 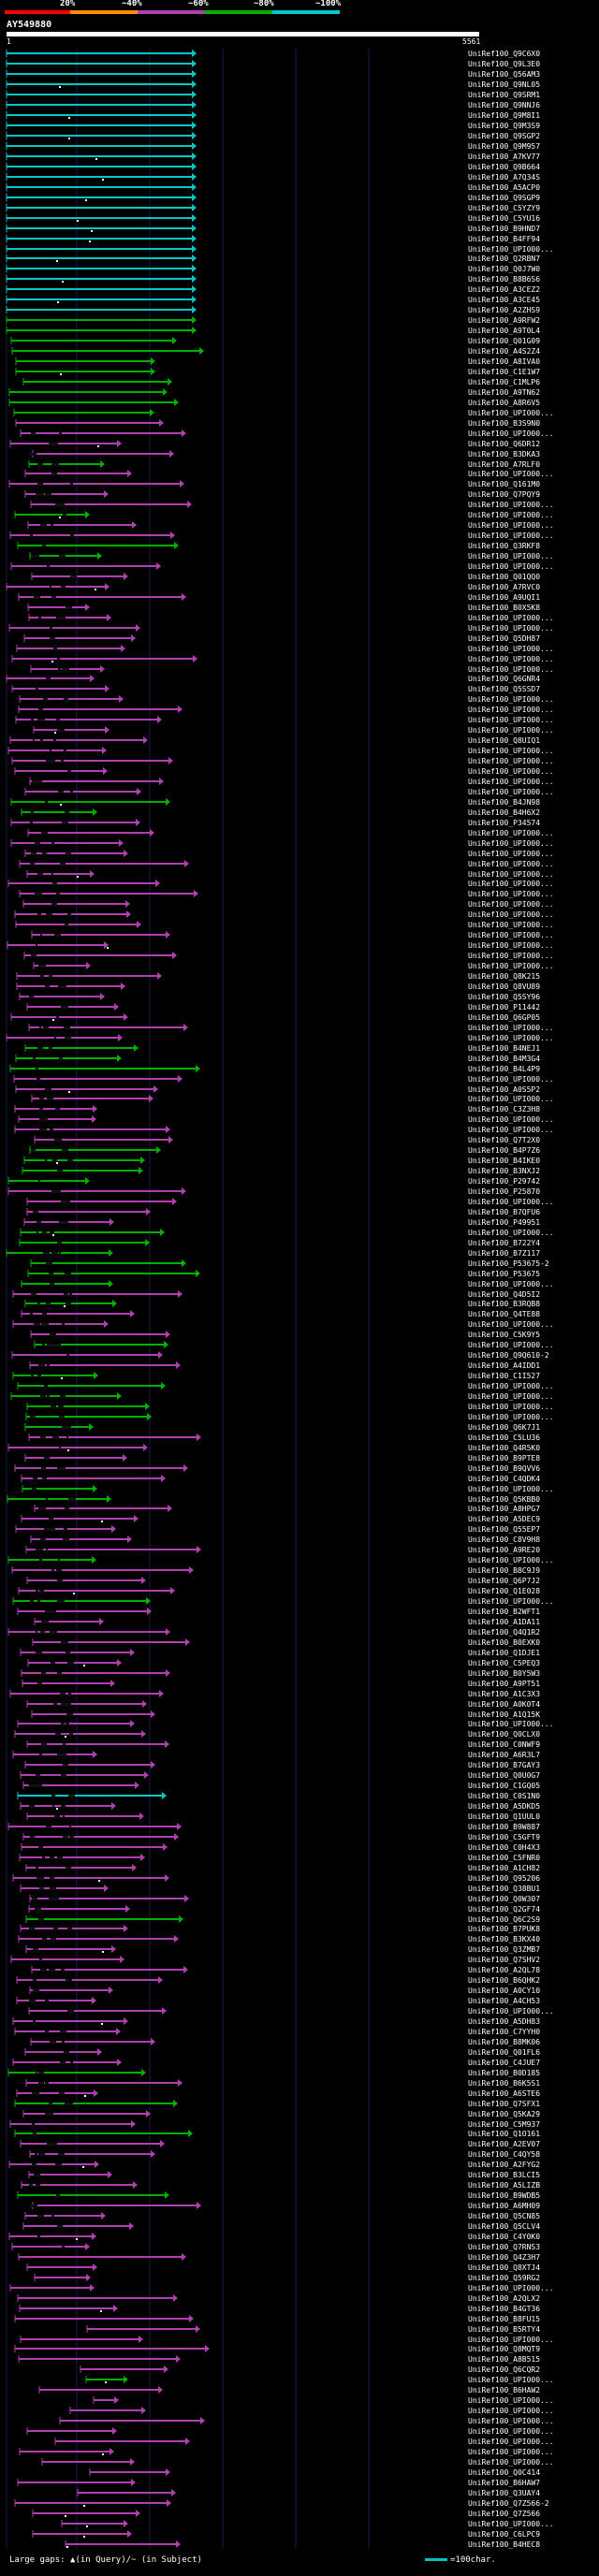 What do you see at coordinates (504, 229) in the screenshot?
I see `hit-label: UniRef100_B9HND7` at bounding box center [504, 229].